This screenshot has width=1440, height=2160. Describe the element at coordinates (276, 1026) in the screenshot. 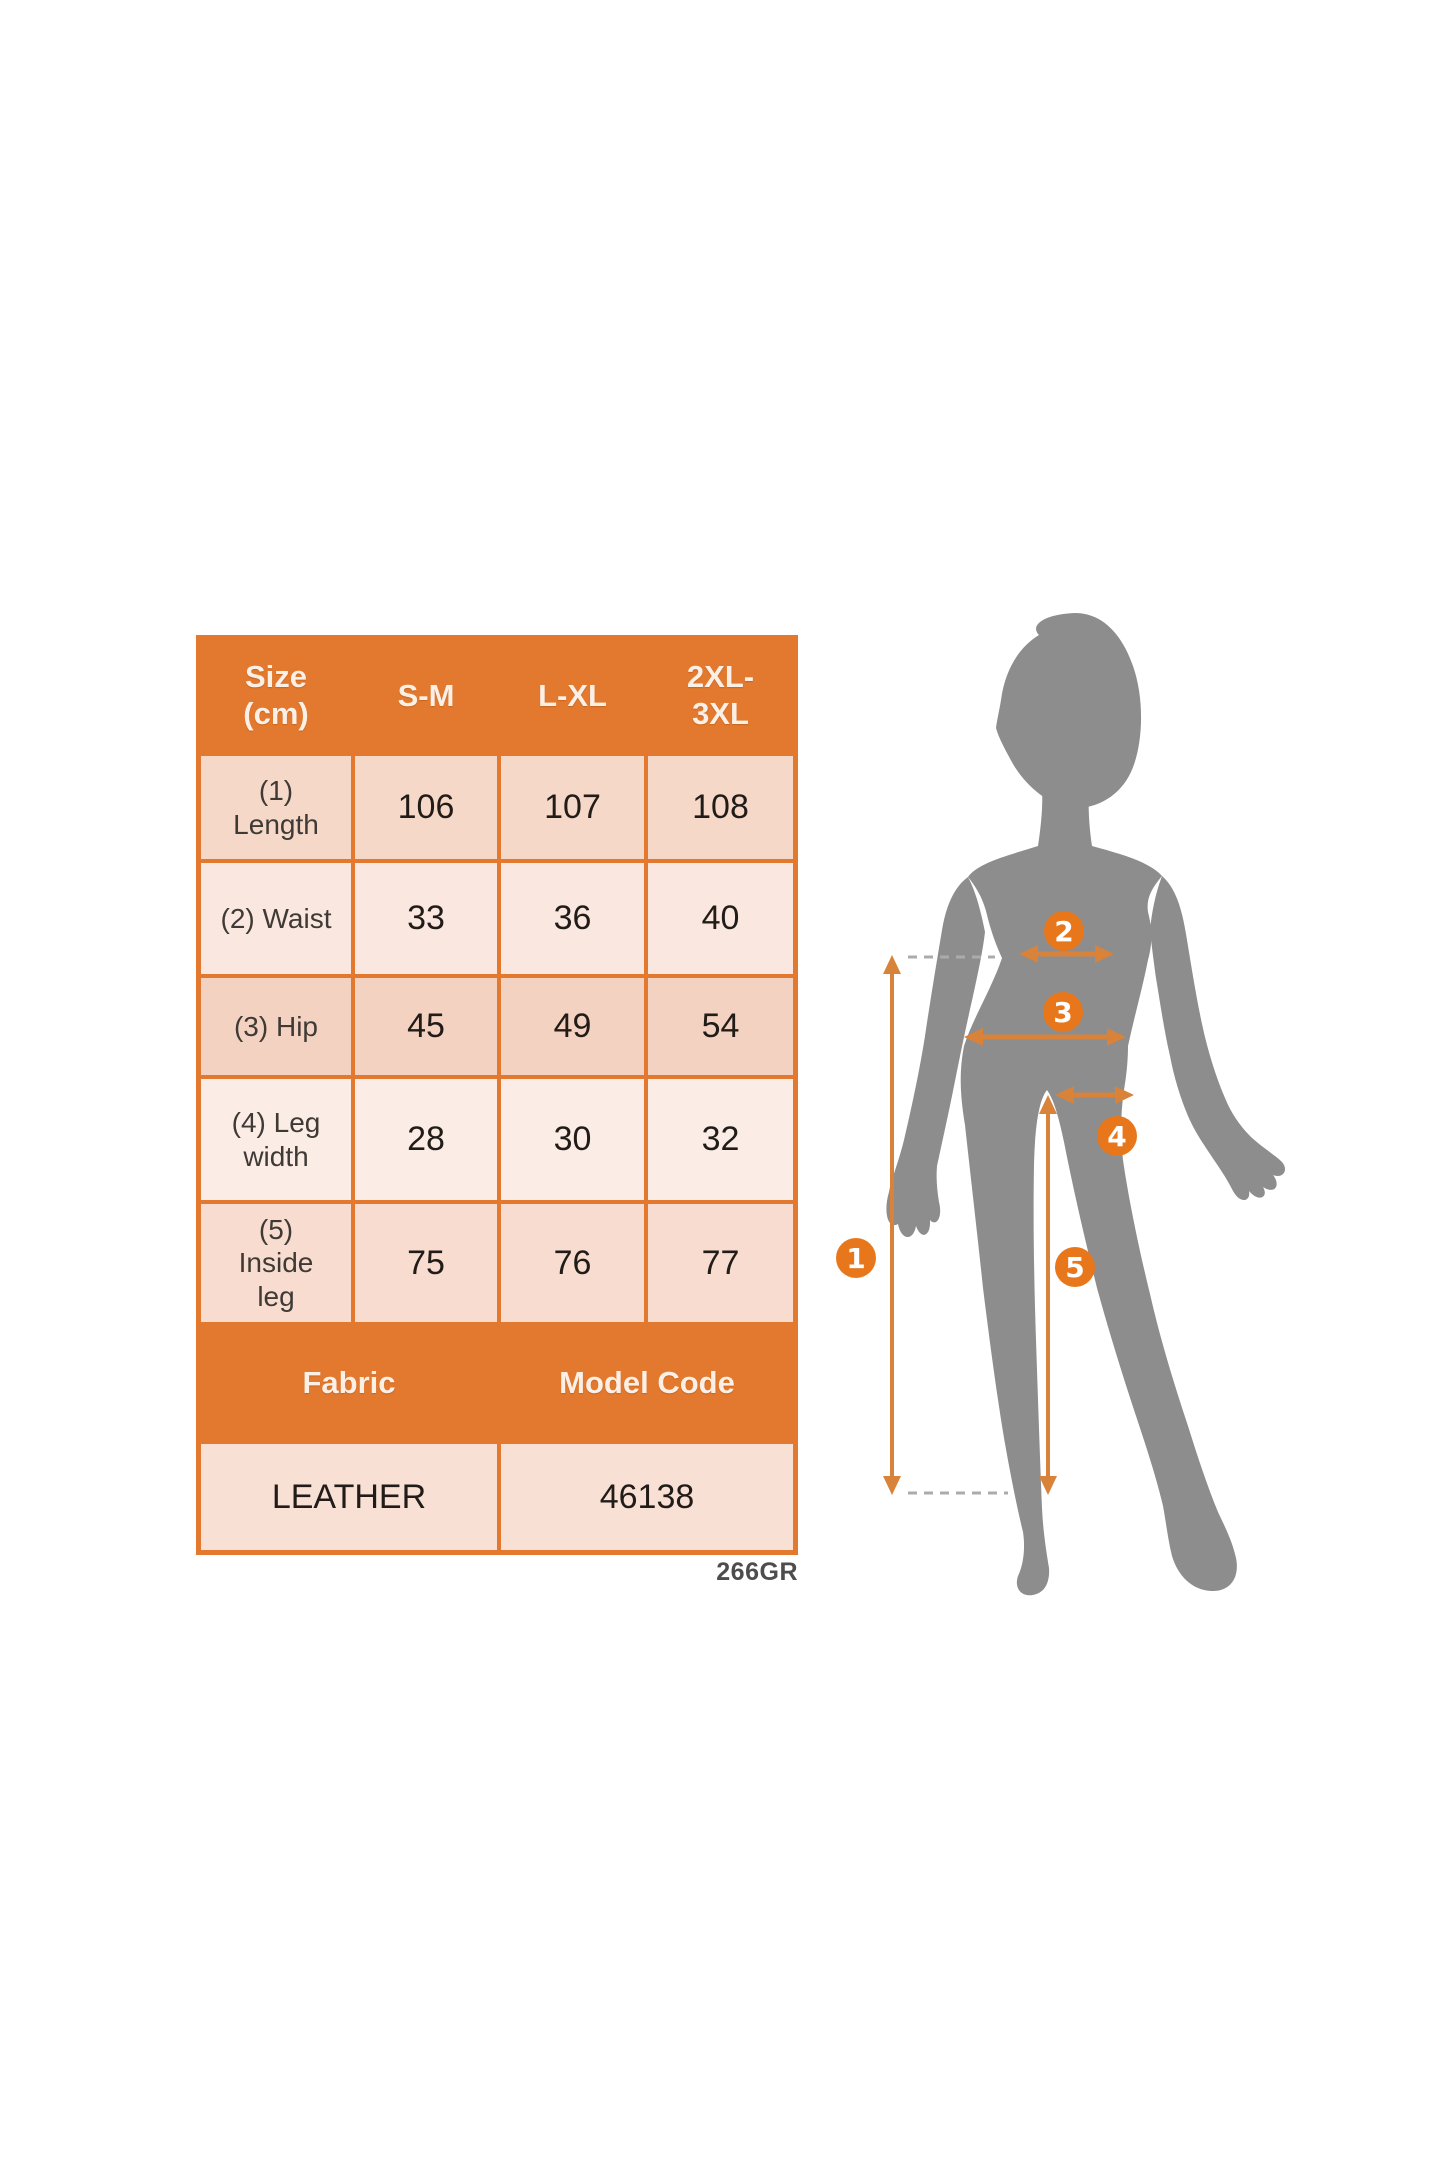

I see `row-label-hip: (3) Hip` at that location.